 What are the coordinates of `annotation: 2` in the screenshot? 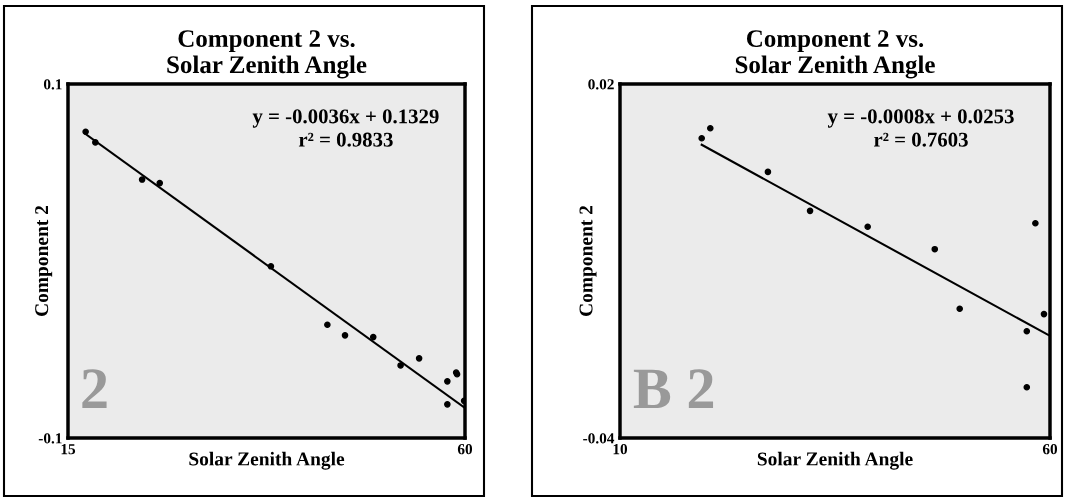 It's located at (94, 388).